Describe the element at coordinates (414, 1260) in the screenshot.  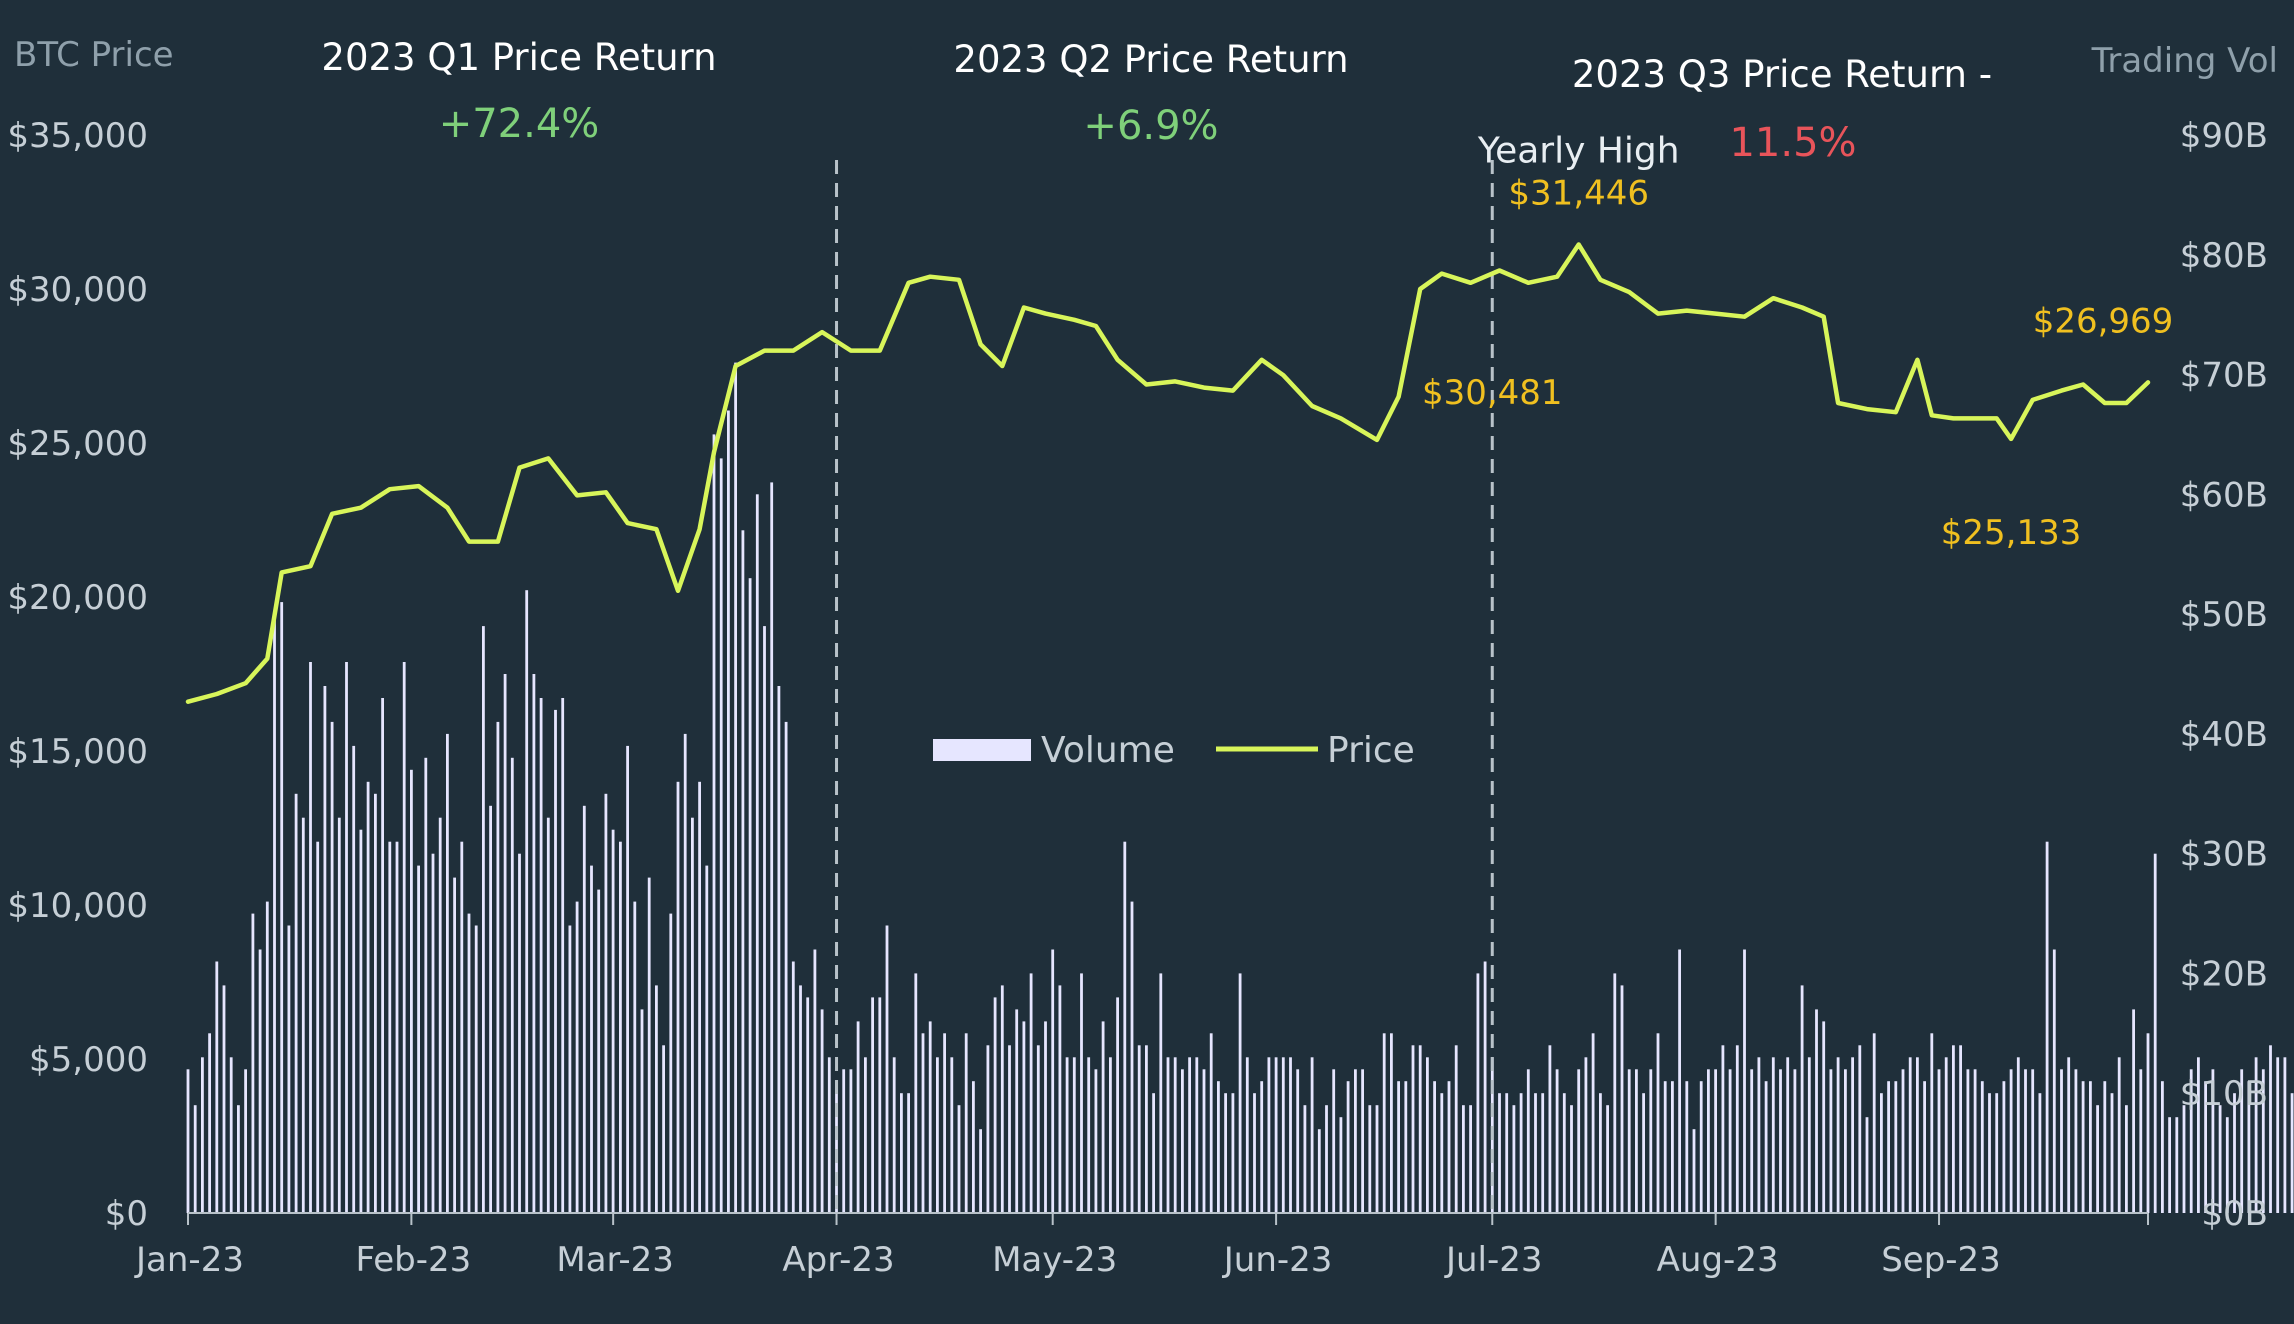
I see `x-tick-label: Feb-23` at that location.